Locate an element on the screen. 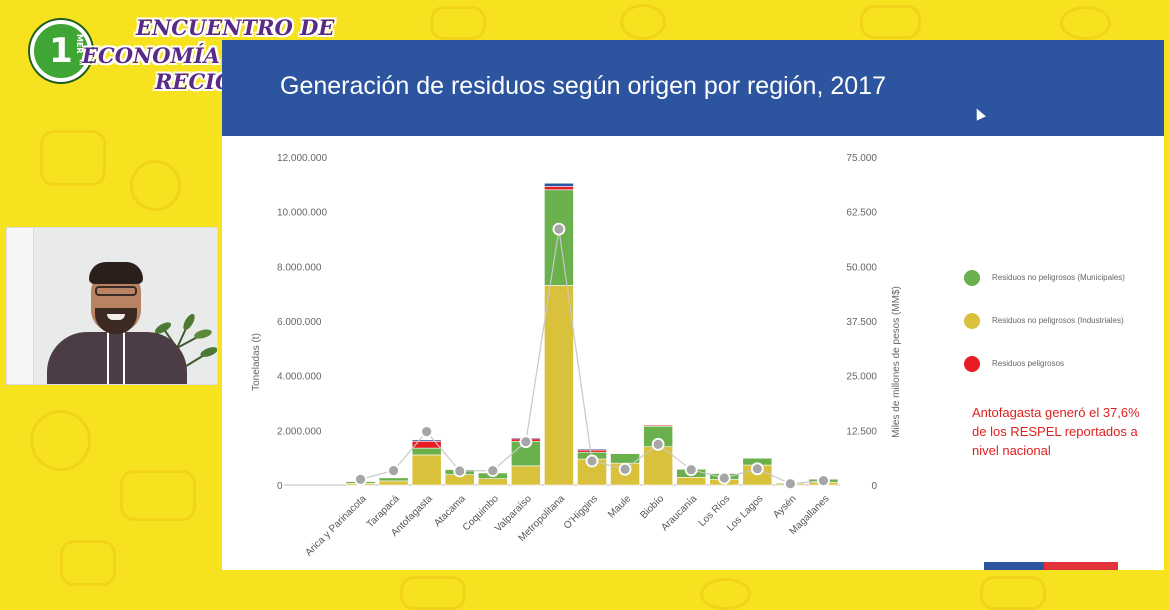 This screenshot has height=610, width=1170. legend-item-municipal: Residuos no peligrosos (Municipales) is located at coordinates (1064, 280).